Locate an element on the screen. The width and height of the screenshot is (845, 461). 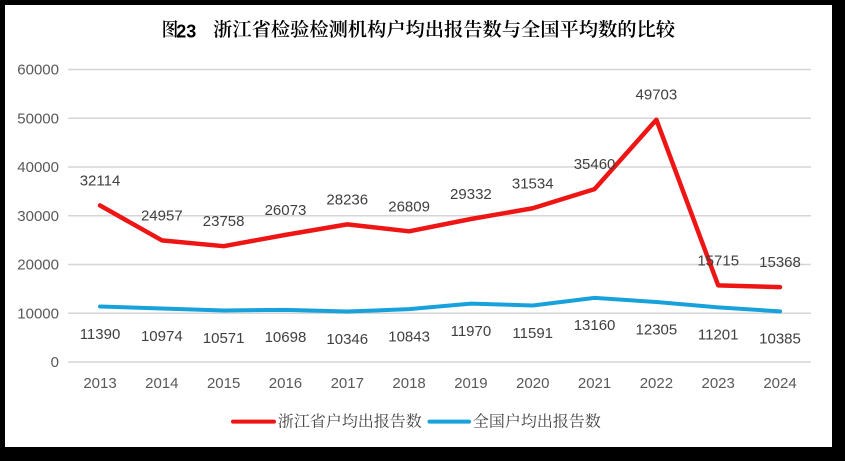
svg-text: 28236 is located at coordinates (347, 199).